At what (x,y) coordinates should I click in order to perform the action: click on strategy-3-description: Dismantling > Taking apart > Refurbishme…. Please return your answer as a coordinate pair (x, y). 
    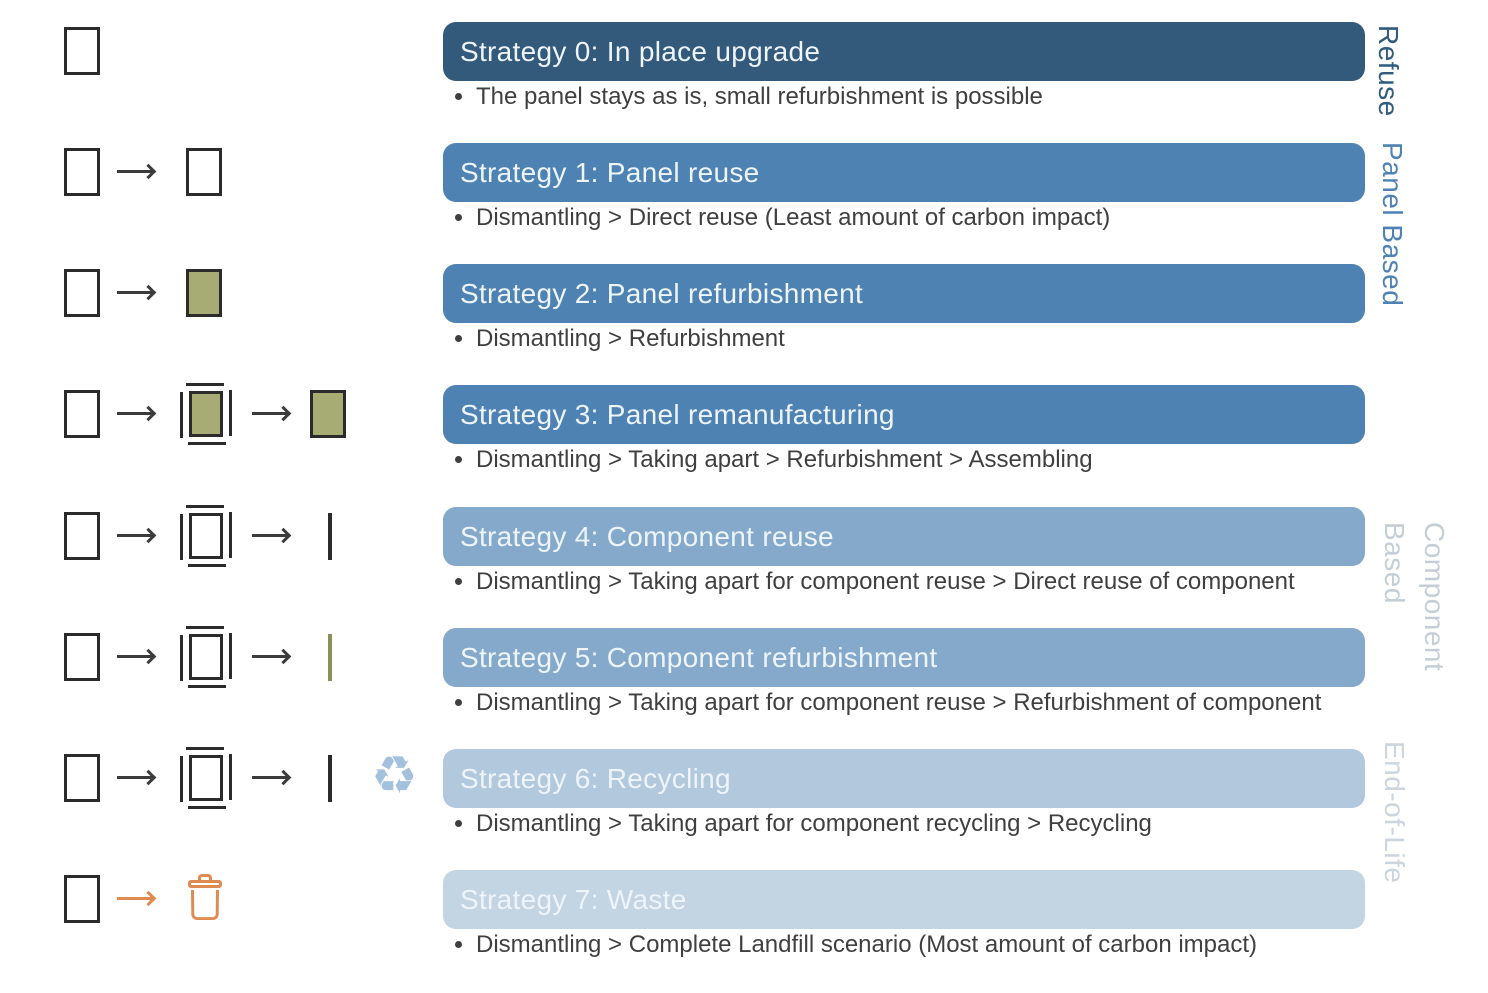
    Looking at the image, I should click on (784, 460).